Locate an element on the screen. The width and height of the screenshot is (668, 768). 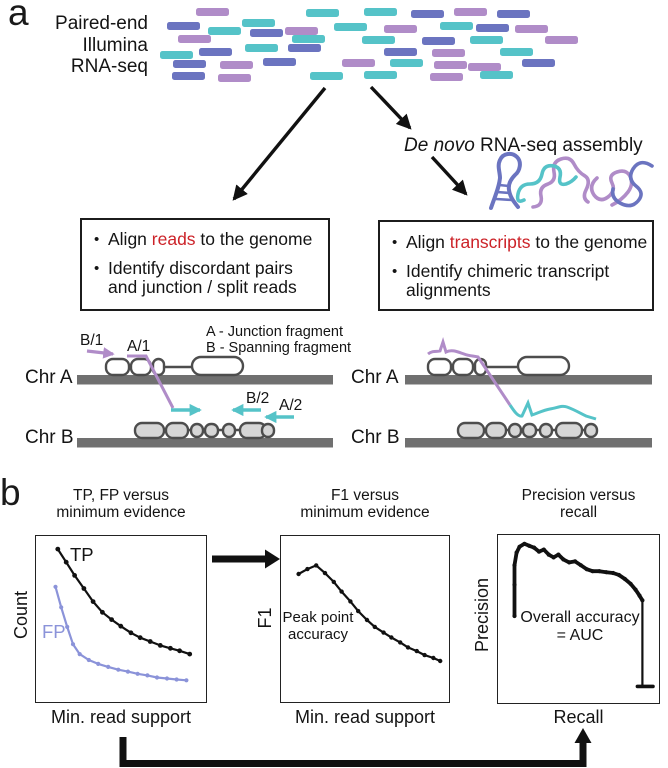
bullet-text: Identify chimeric transcript alignments is located at coordinates (508, 280).